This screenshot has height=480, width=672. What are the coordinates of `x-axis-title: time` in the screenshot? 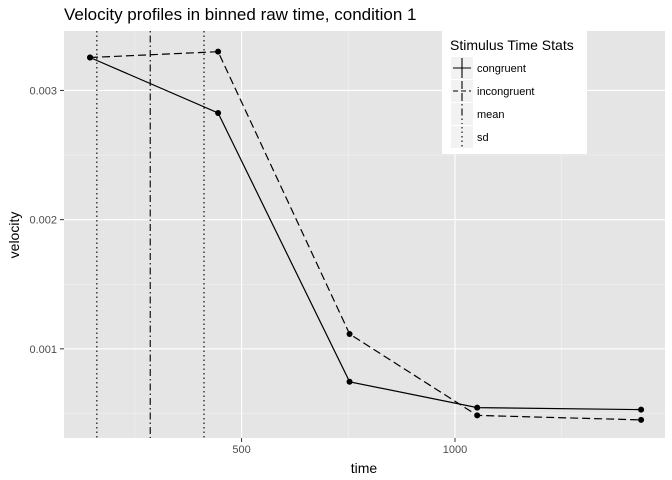 It's located at (364, 468).